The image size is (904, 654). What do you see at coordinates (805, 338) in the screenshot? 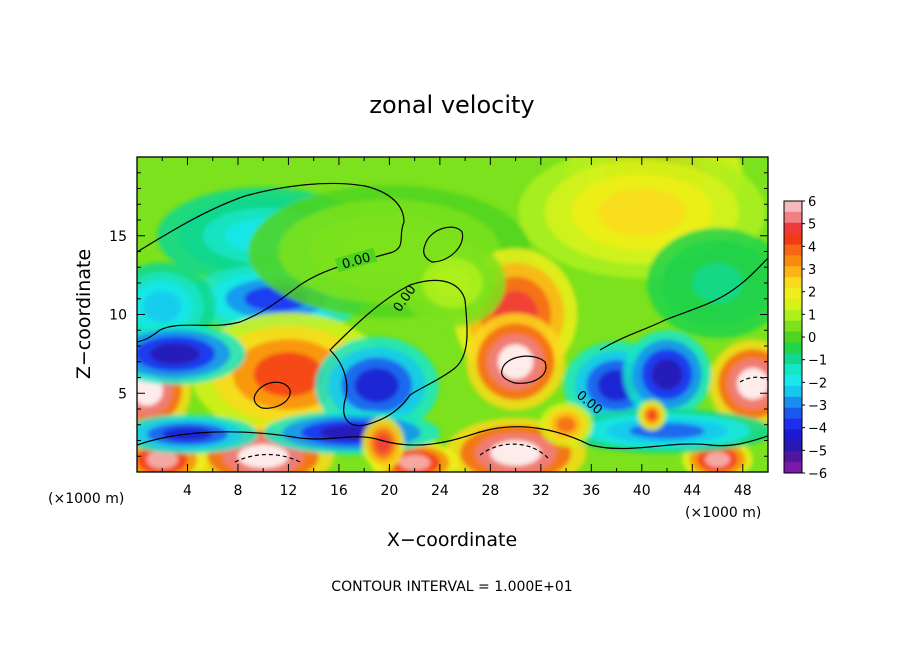
I see `colorbar: 6 5 4 3 2 1 0 −1 −2 −3 −4 −5 −6` at bounding box center [805, 338].